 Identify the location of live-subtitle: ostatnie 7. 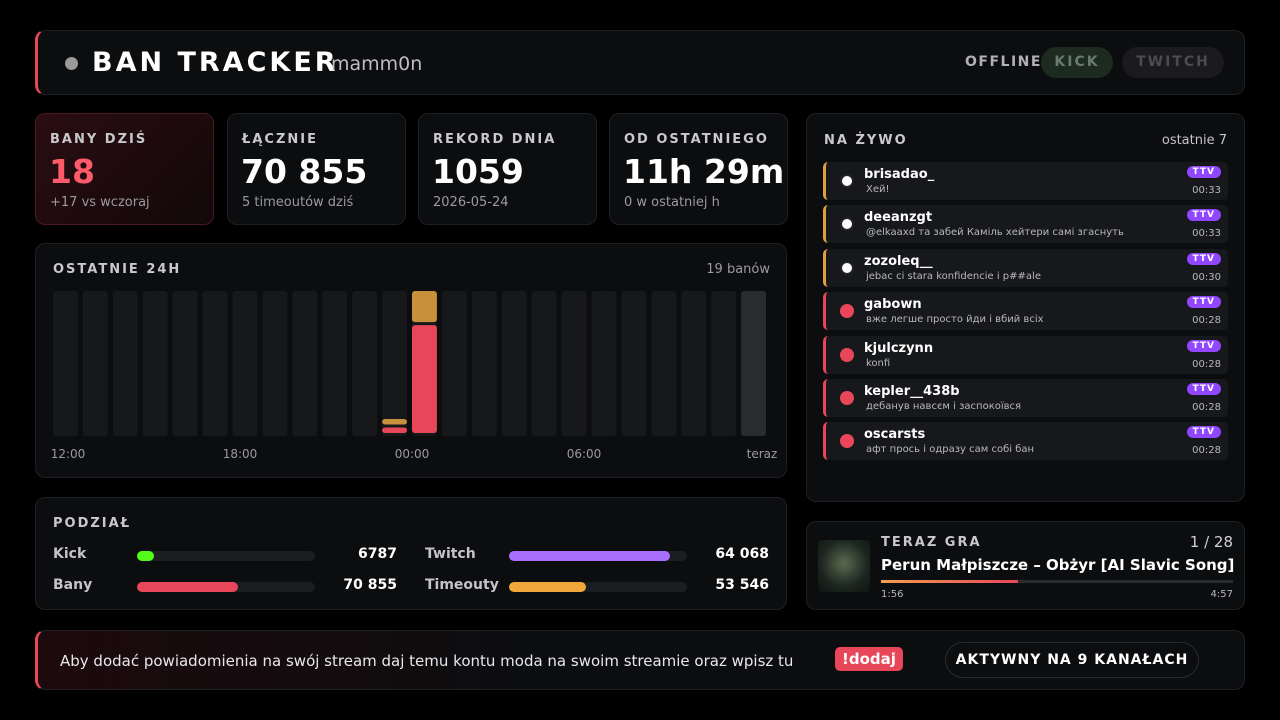
(1194, 140).